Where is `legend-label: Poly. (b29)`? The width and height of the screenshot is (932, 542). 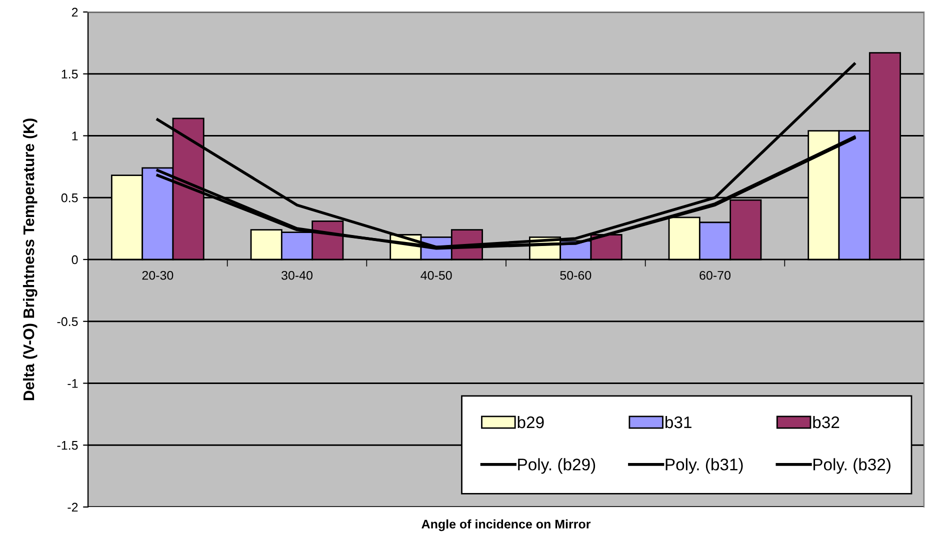 legend-label: Poly. (b29) is located at coordinates (557, 466).